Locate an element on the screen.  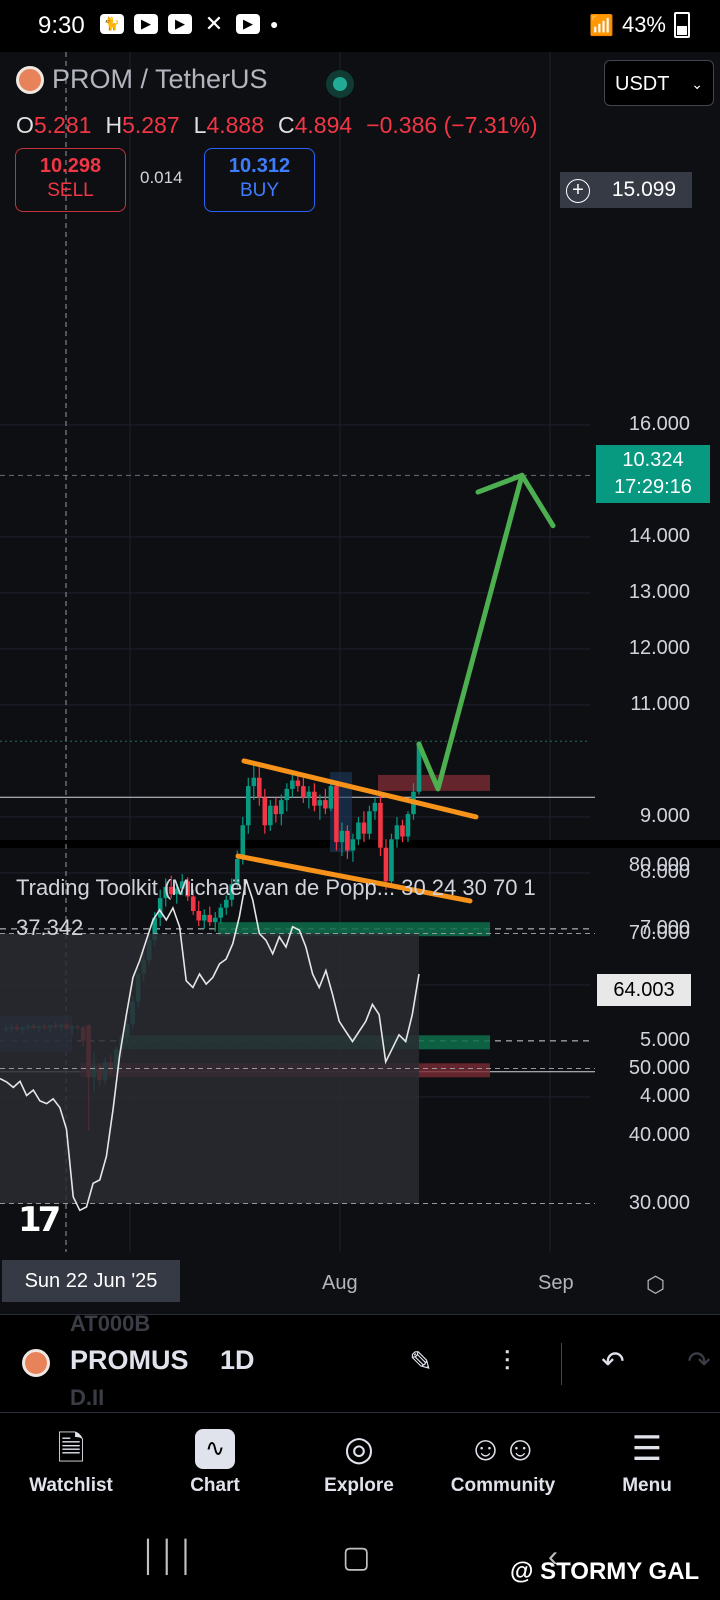
price-axis-label: 16.000 is located at coordinates (659, 423).